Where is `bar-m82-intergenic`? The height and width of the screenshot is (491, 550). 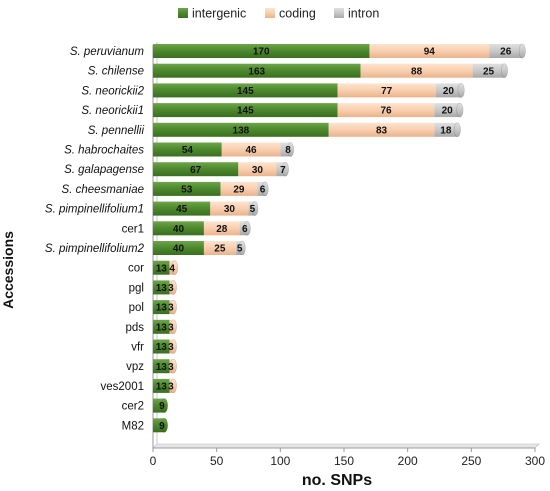
bar-m82-intergenic is located at coordinates (159, 425).